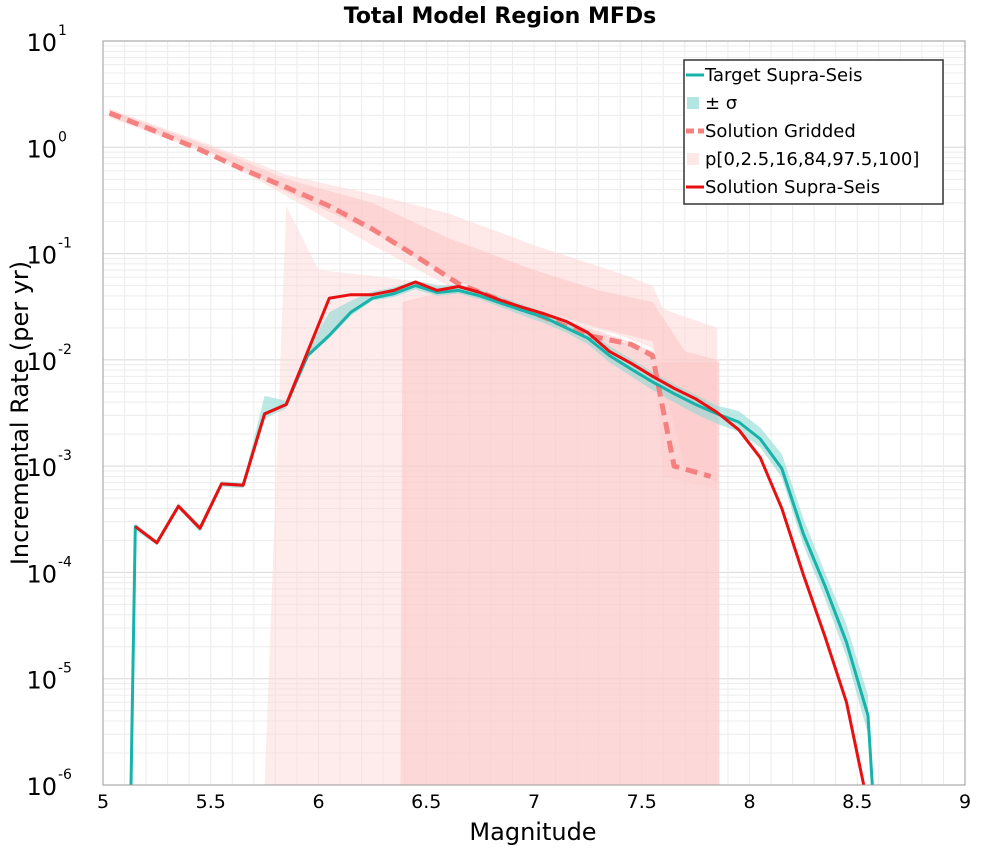 This screenshot has height=850, width=1000. I want to click on x-tick-label: 7.5, so click(642, 802).